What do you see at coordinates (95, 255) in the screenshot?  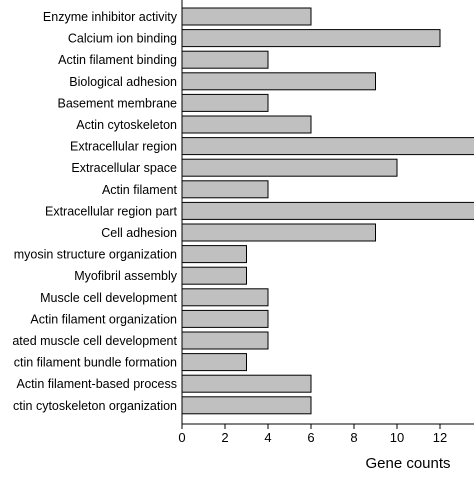 I see `category-label: myosin structure organization` at bounding box center [95, 255].